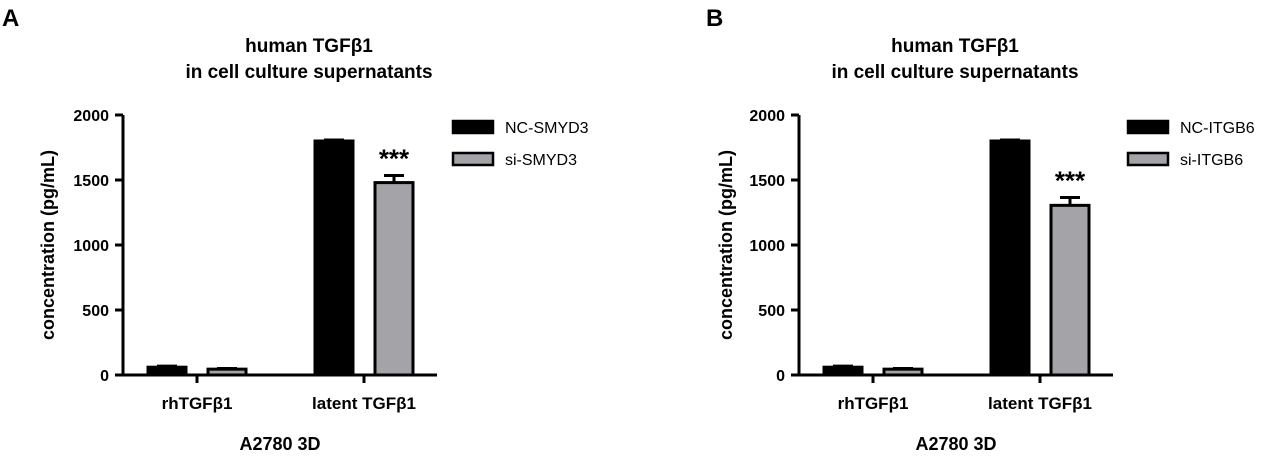 The height and width of the screenshot is (457, 1284). What do you see at coordinates (547, 128) in the screenshot?
I see `legend-label: NC-SMYD3` at bounding box center [547, 128].